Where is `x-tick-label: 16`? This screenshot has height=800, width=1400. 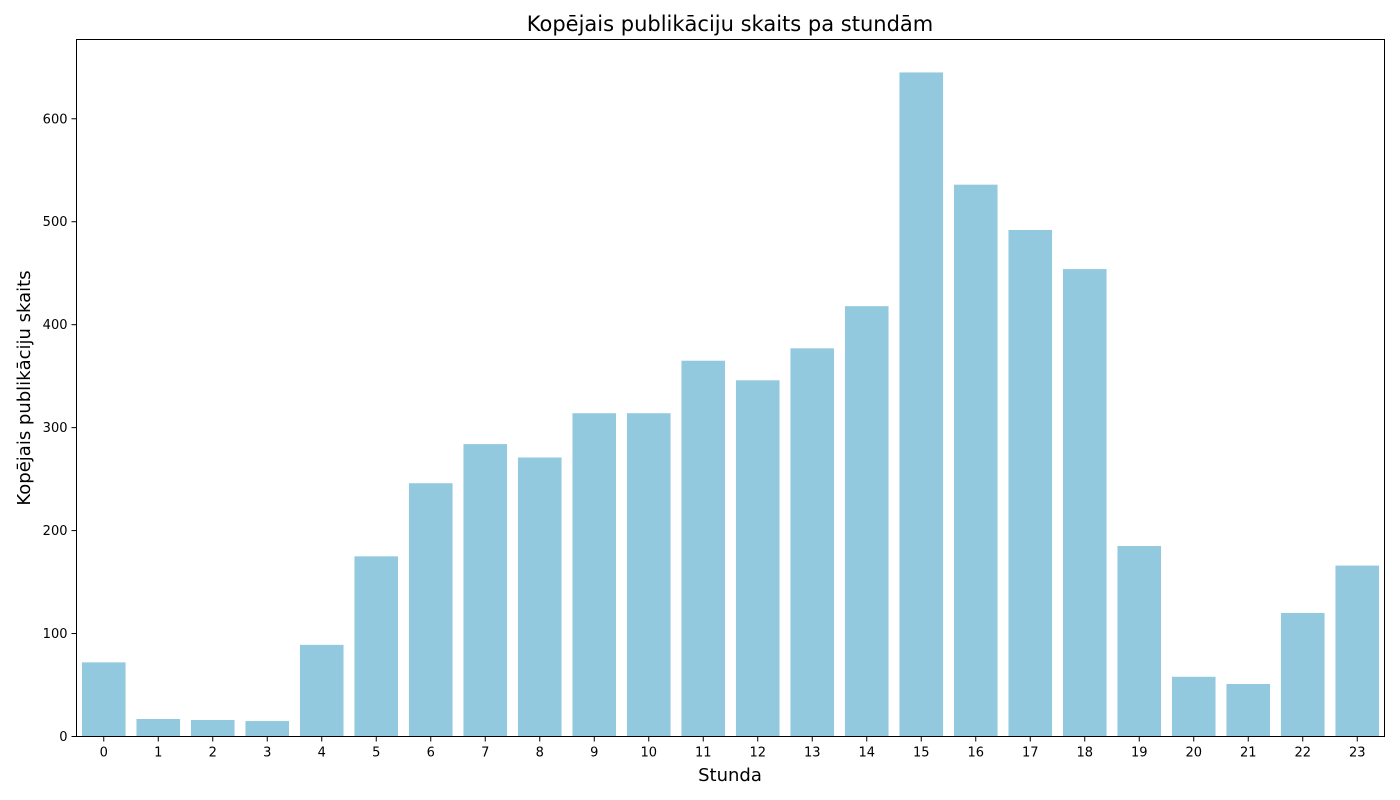 x-tick-label: 16 is located at coordinates (975, 753).